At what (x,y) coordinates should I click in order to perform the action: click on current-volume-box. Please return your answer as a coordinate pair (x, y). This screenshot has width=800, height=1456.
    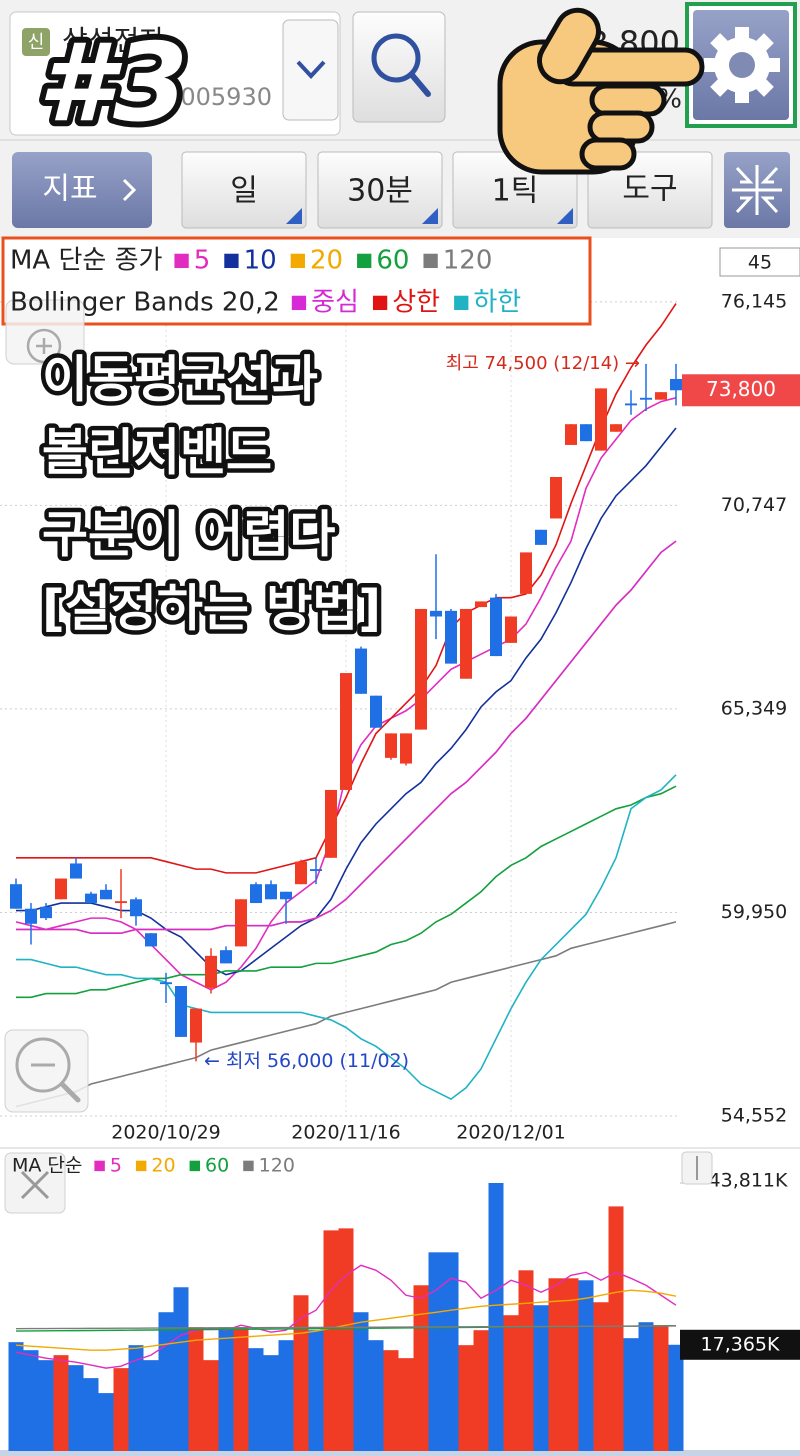
    Looking at the image, I should click on (740, 1344).